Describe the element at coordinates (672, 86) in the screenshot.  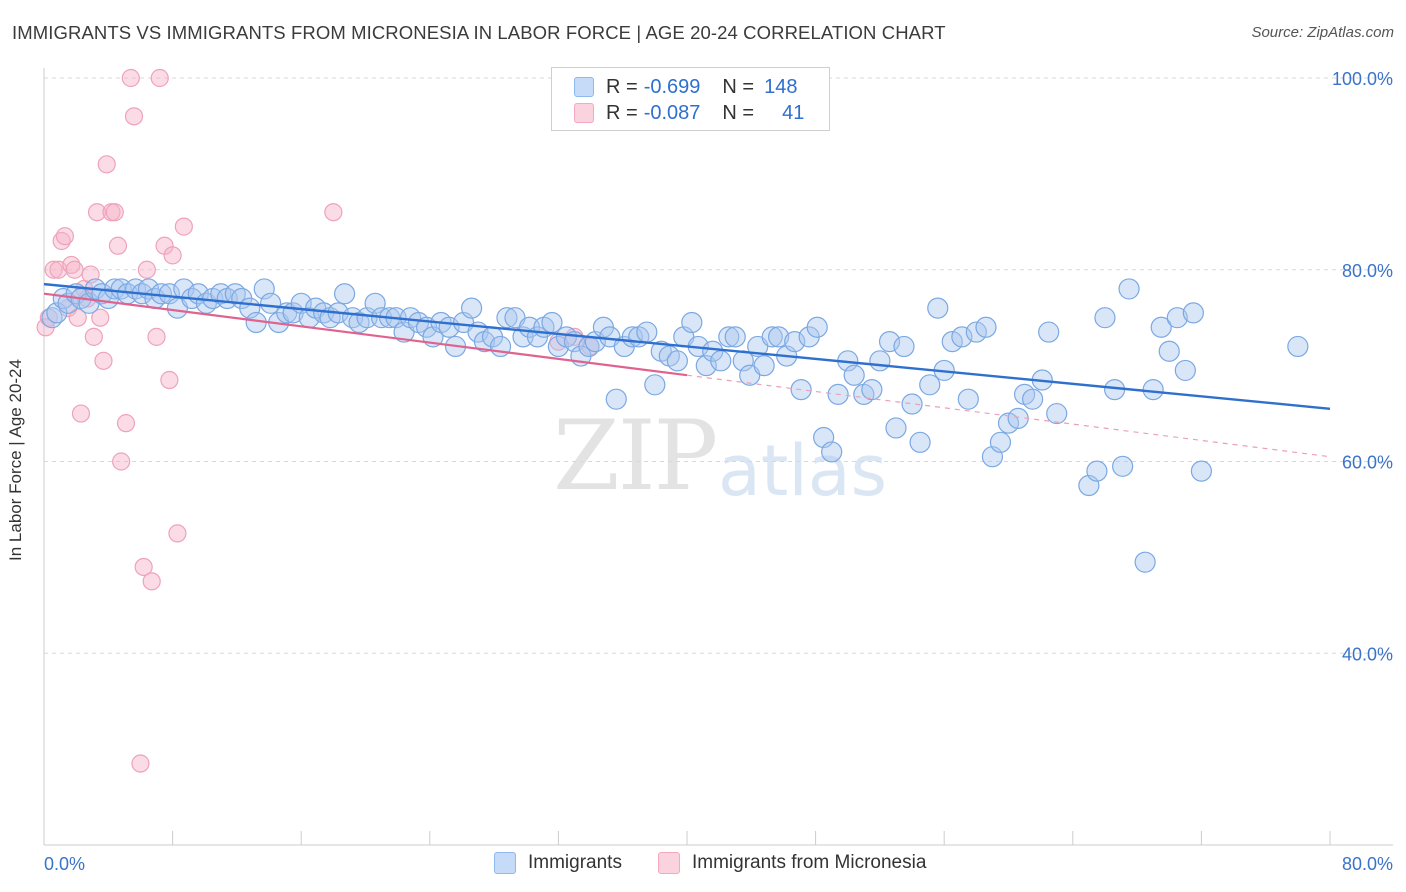
I see `legend-r-value: -0.699` at that location.